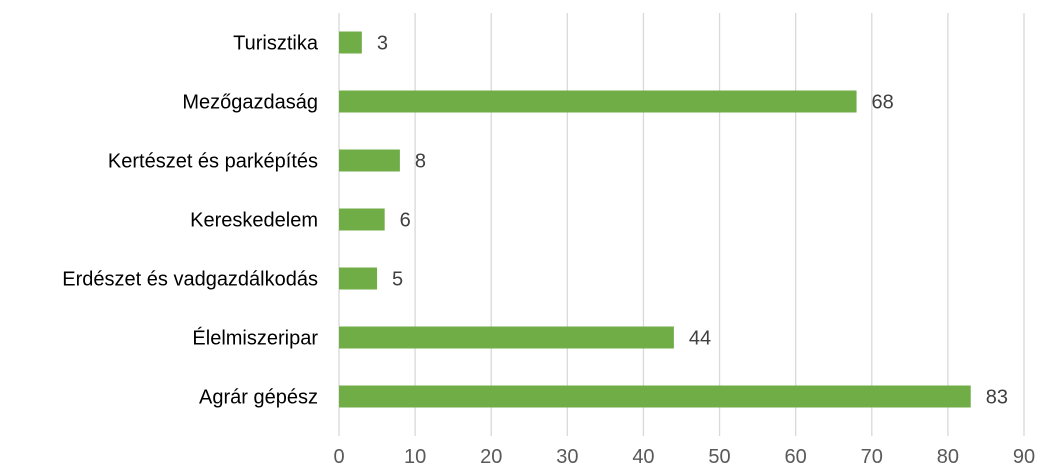 The width and height of the screenshot is (1043, 468). Describe the element at coordinates (997, 398) in the screenshot. I see `data-label: 83` at that location.